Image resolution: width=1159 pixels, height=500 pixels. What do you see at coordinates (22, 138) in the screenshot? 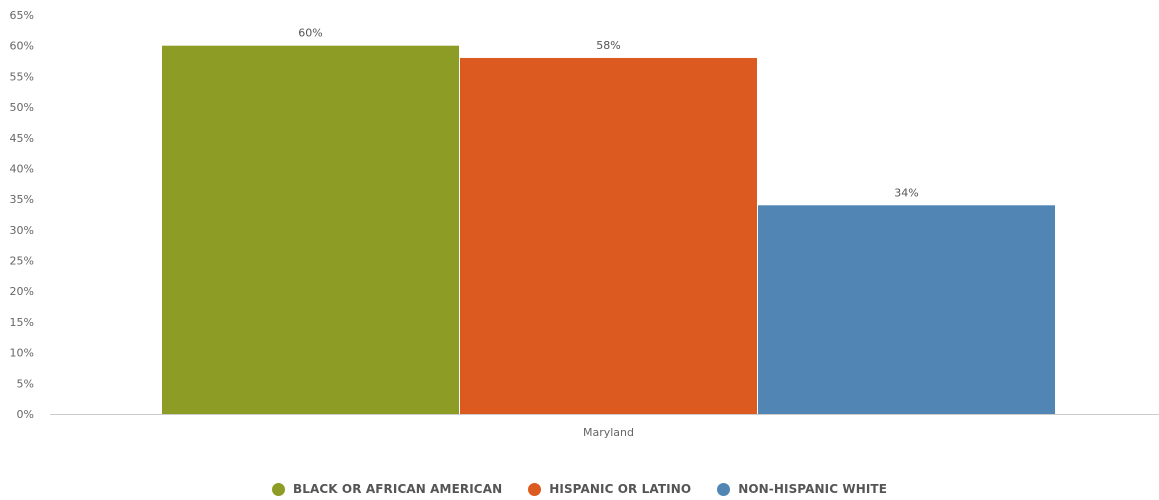
I see `y-tick-label: 45%` at bounding box center [22, 138].